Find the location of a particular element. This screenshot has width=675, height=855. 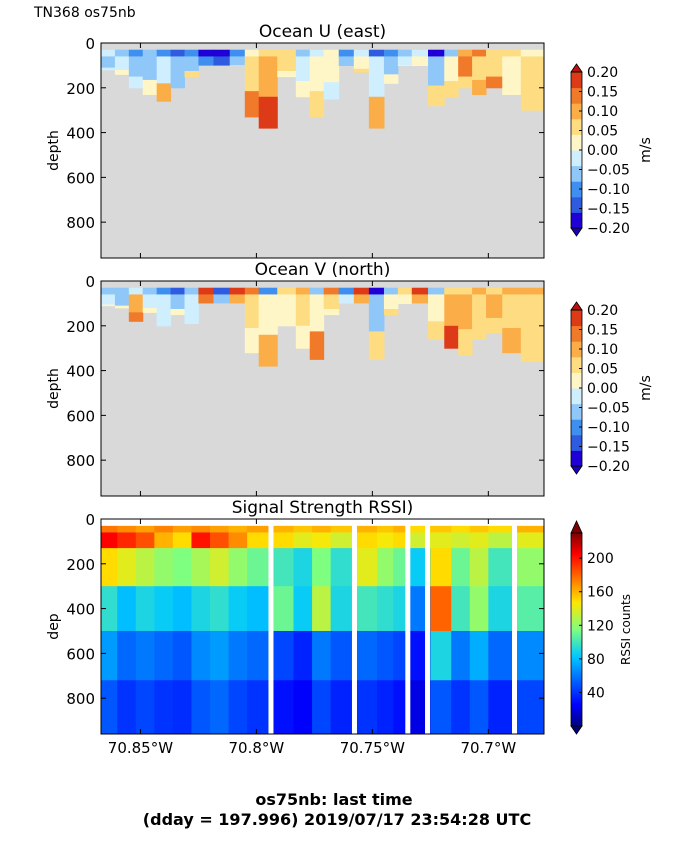

colorbar-frame is located at coordinates (576, 629).